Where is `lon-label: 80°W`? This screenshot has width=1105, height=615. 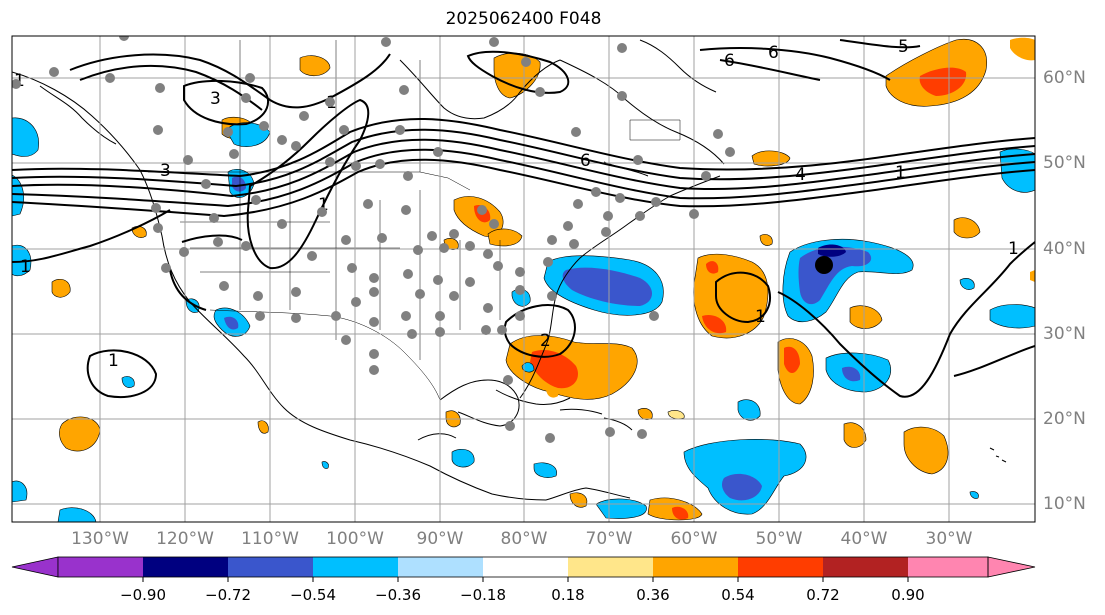 lon-label: 80°W is located at coordinates (524, 539).